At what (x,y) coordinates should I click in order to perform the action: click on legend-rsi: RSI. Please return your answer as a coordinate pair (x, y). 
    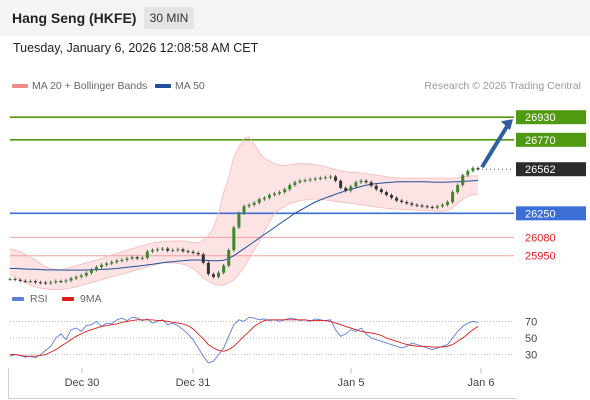
    Looking at the image, I should click on (30, 299).